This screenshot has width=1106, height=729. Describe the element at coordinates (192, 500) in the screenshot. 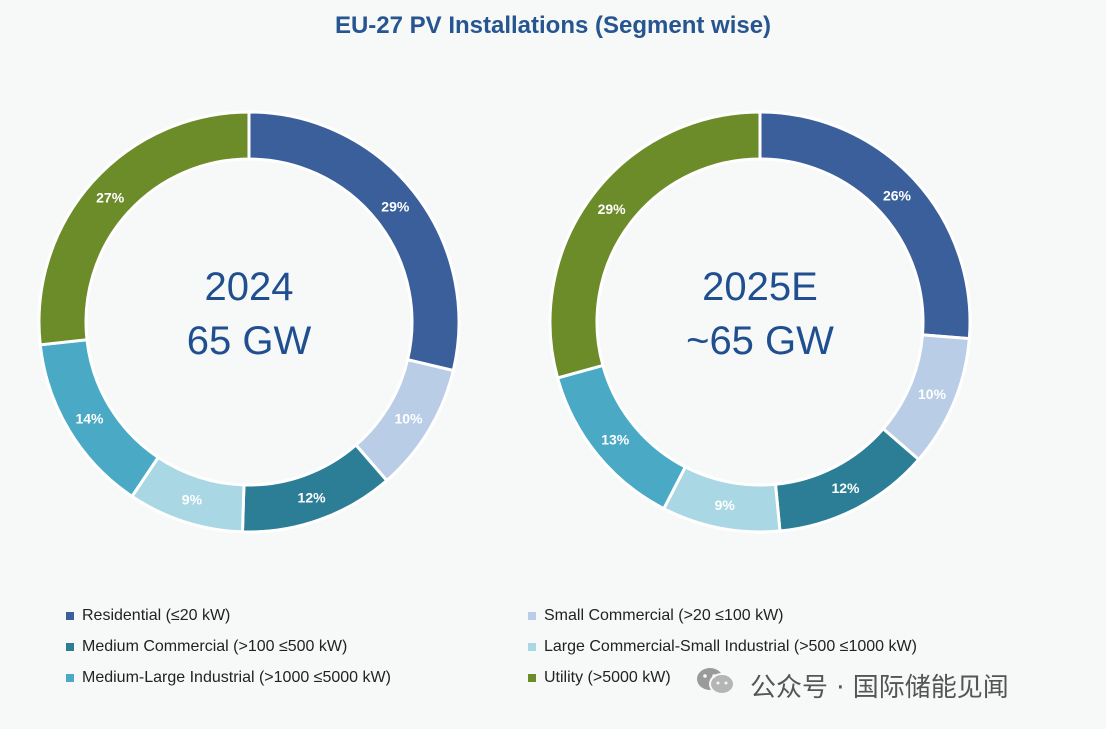

I see `donut-1-slice-4-label: 9%` at that location.